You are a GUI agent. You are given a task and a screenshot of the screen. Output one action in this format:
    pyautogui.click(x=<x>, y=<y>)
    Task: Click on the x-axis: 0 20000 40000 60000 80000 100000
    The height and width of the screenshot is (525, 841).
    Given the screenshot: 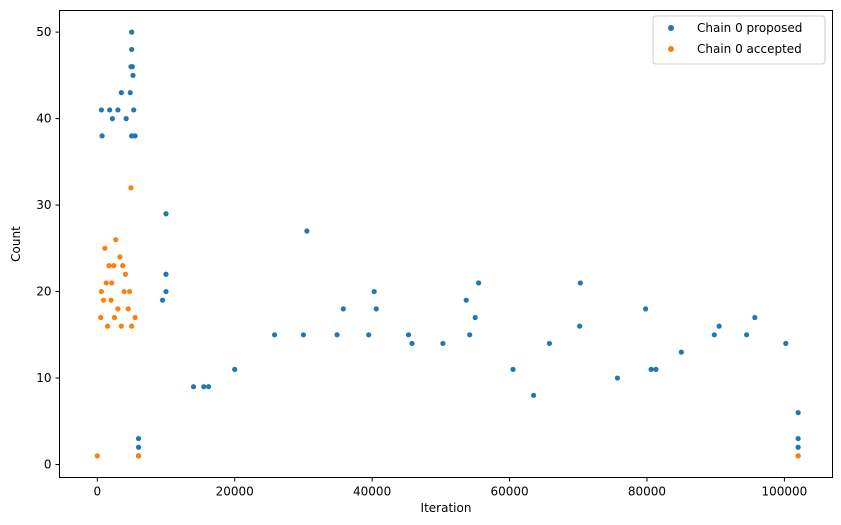 What is the action you would take?
    pyautogui.click(x=450, y=488)
    